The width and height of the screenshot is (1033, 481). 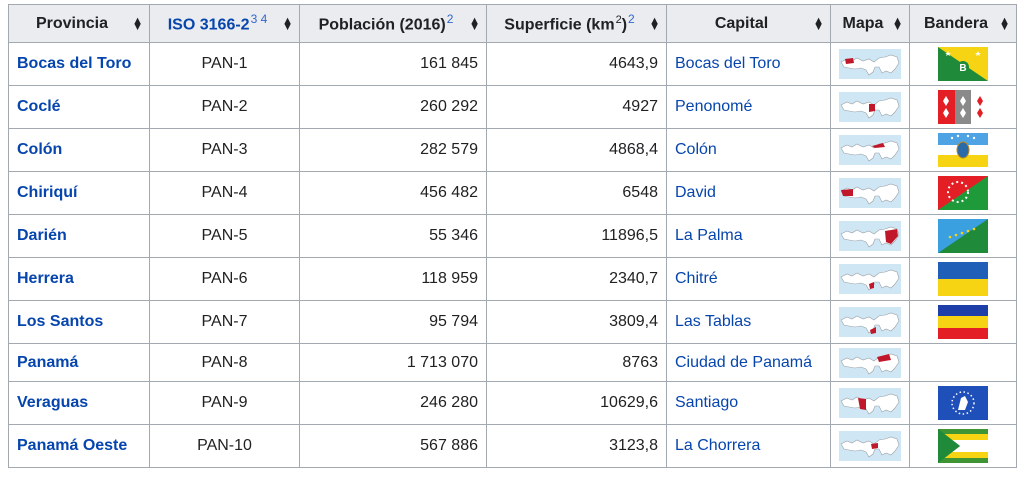 I want to click on provincia-cell: Bocas del Toro, so click(x=79, y=64).